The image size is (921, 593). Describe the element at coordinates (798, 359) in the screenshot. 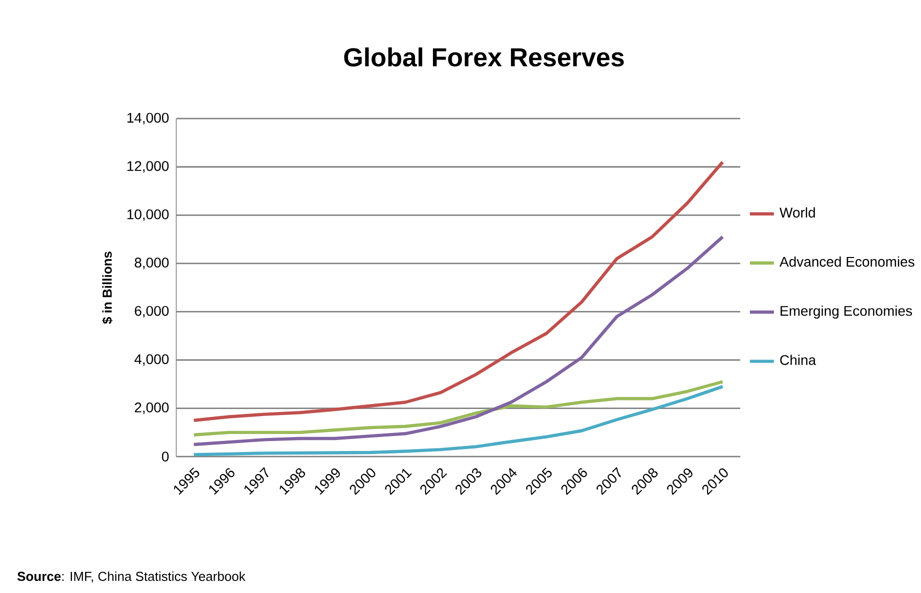

I see `legend-label: China` at that location.